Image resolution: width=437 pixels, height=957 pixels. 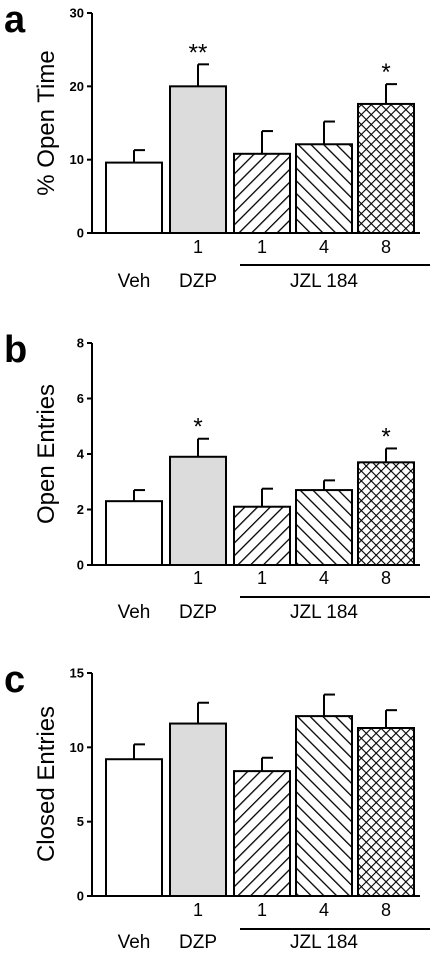 I want to click on y-tick-label: 6, so click(x=80, y=398).